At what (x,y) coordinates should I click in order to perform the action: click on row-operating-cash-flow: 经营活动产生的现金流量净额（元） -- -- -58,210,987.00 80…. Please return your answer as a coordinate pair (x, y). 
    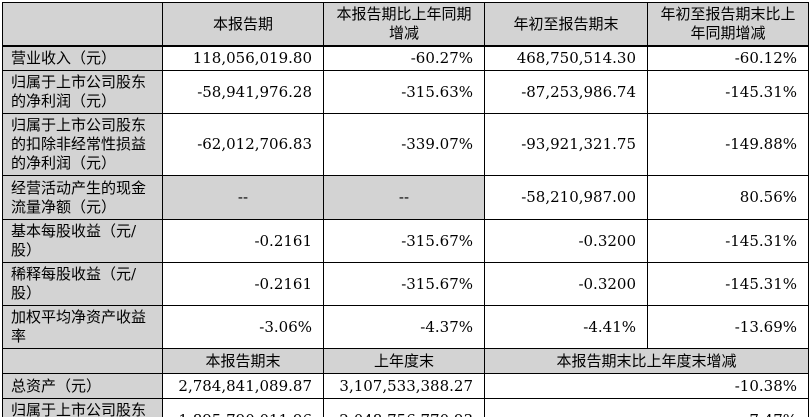
    Looking at the image, I should click on (405, 197).